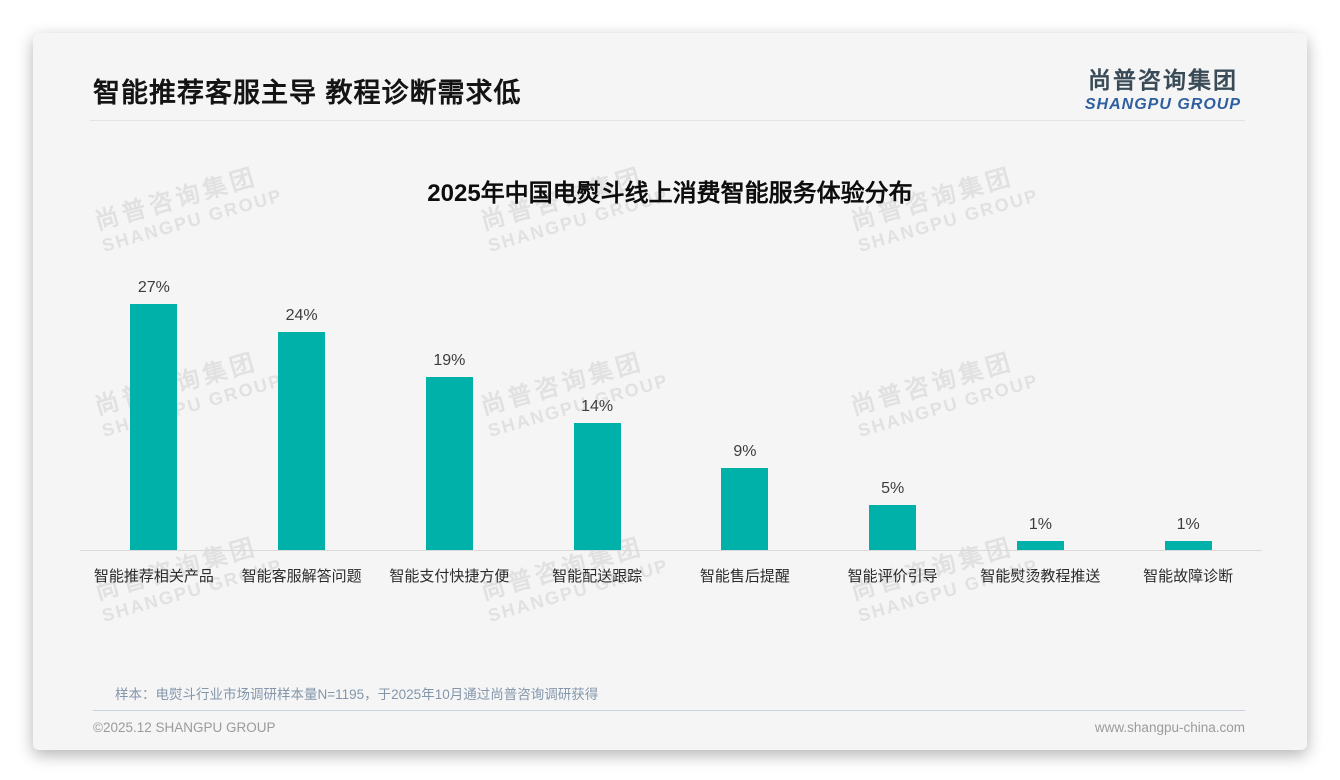 The height and width of the screenshot is (780, 1340). I want to click on header-divider, so click(667, 120).